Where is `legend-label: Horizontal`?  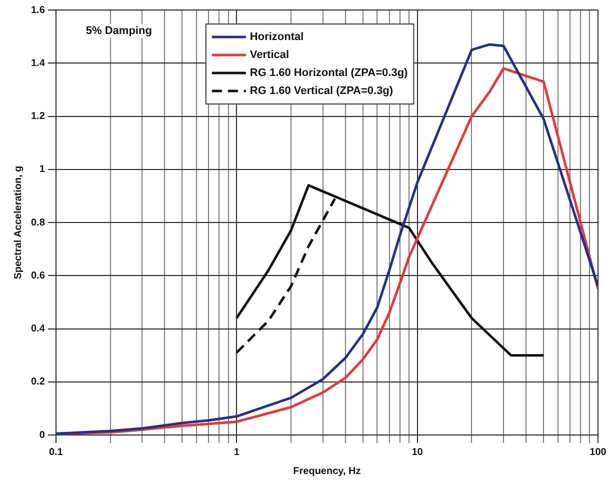
legend-label: Horizontal is located at coordinates (277, 37).